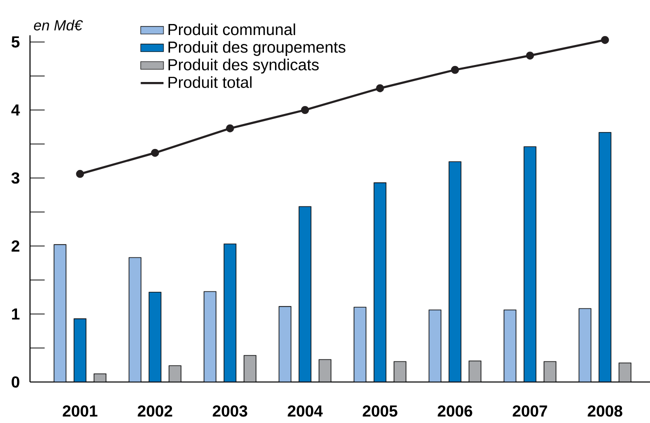 The width and height of the screenshot is (650, 423). What do you see at coordinates (155, 411) in the screenshot?
I see `x-tick-label: 2002` at bounding box center [155, 411].